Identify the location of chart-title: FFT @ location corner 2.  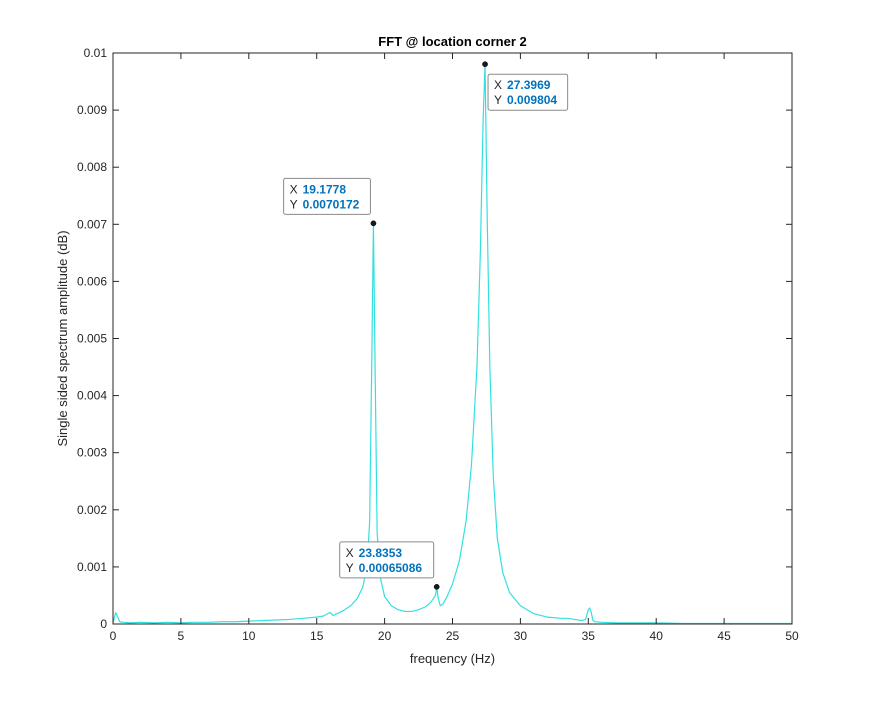
(452, 41).